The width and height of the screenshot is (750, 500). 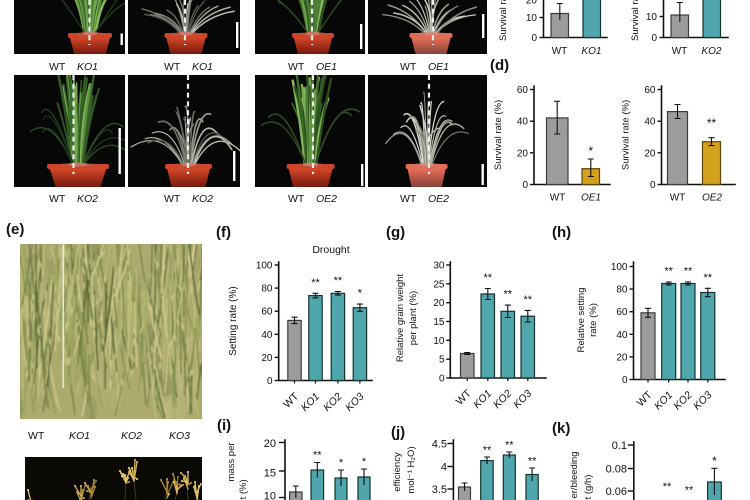 What do you see at coordinates (330, 250) in the screenshot?
I see `svg-text: Drought` at bounding box center [330, 250].